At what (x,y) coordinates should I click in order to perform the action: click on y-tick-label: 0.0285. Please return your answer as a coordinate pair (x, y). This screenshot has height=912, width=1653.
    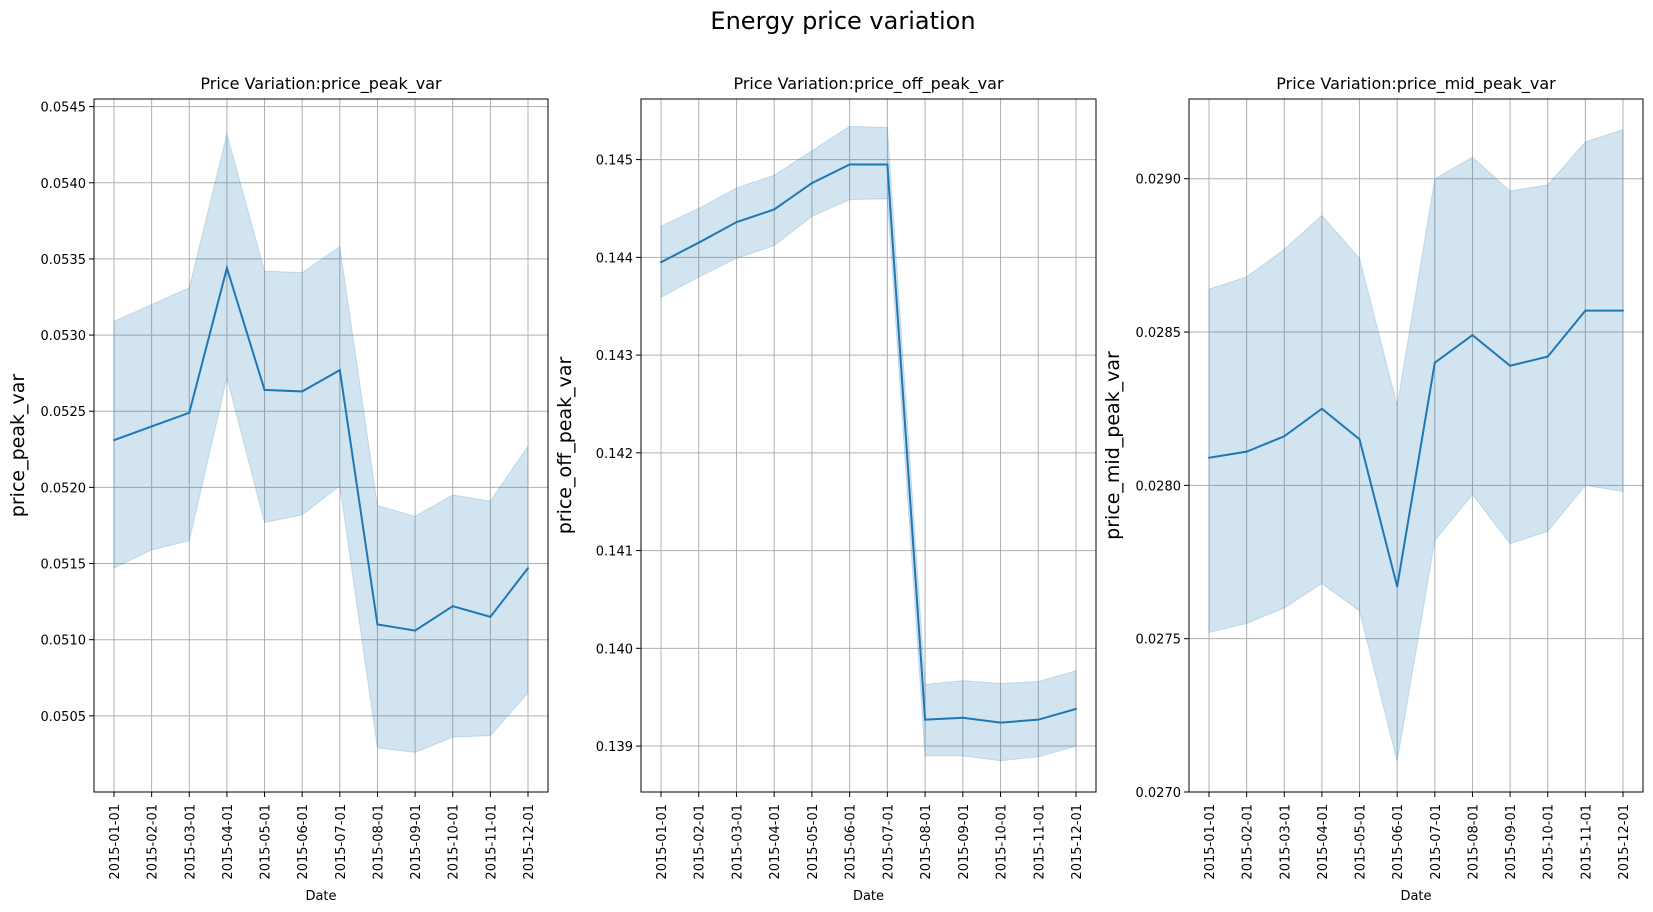
    Looking at the image, I should click on (1159, 333).